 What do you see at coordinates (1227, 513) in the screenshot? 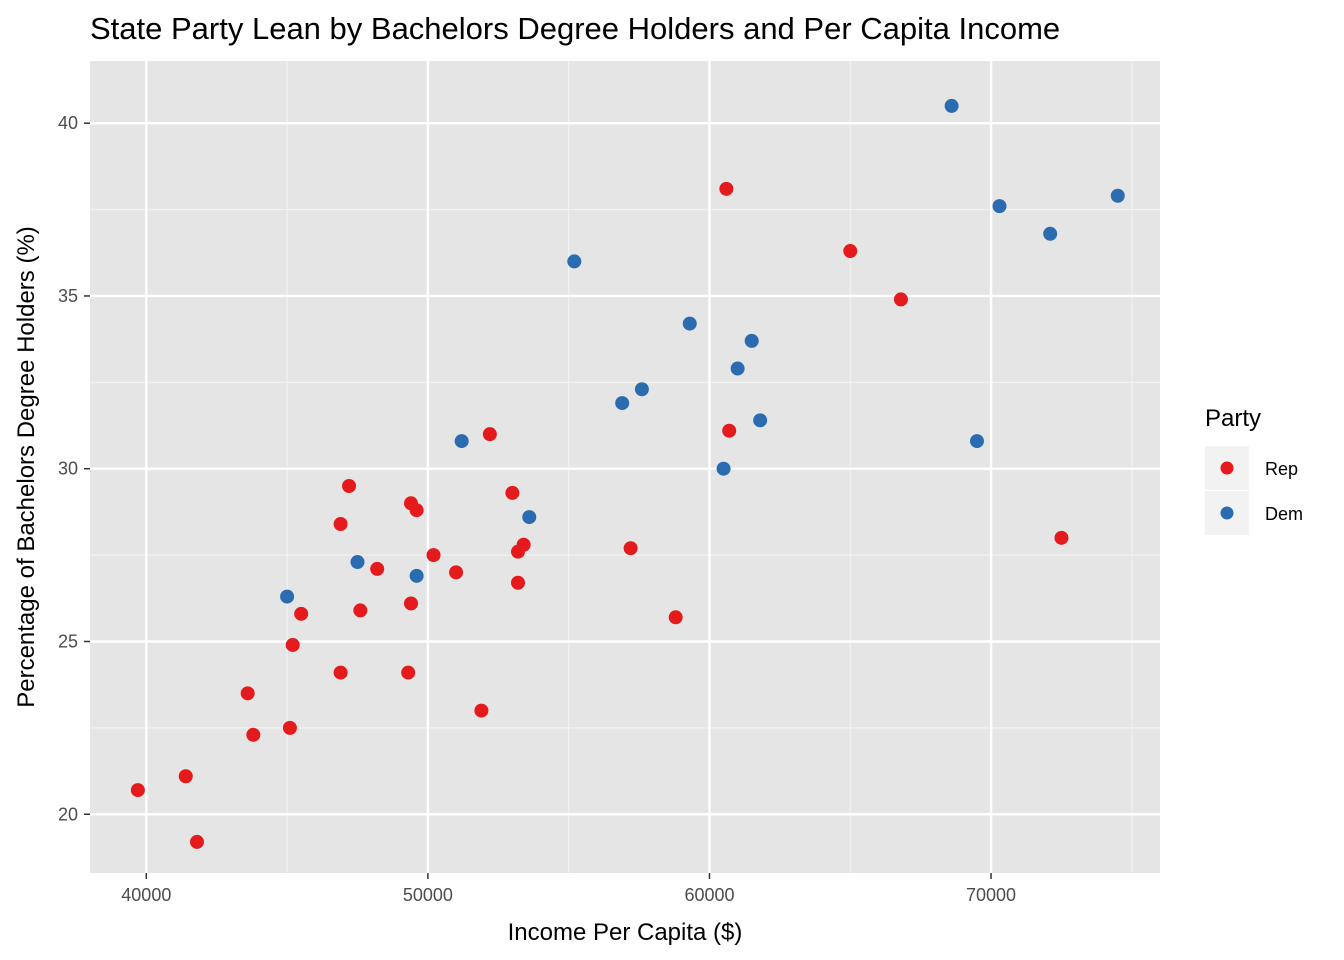
I see `legend-dot-dem` at bounding box center [1227, 513].